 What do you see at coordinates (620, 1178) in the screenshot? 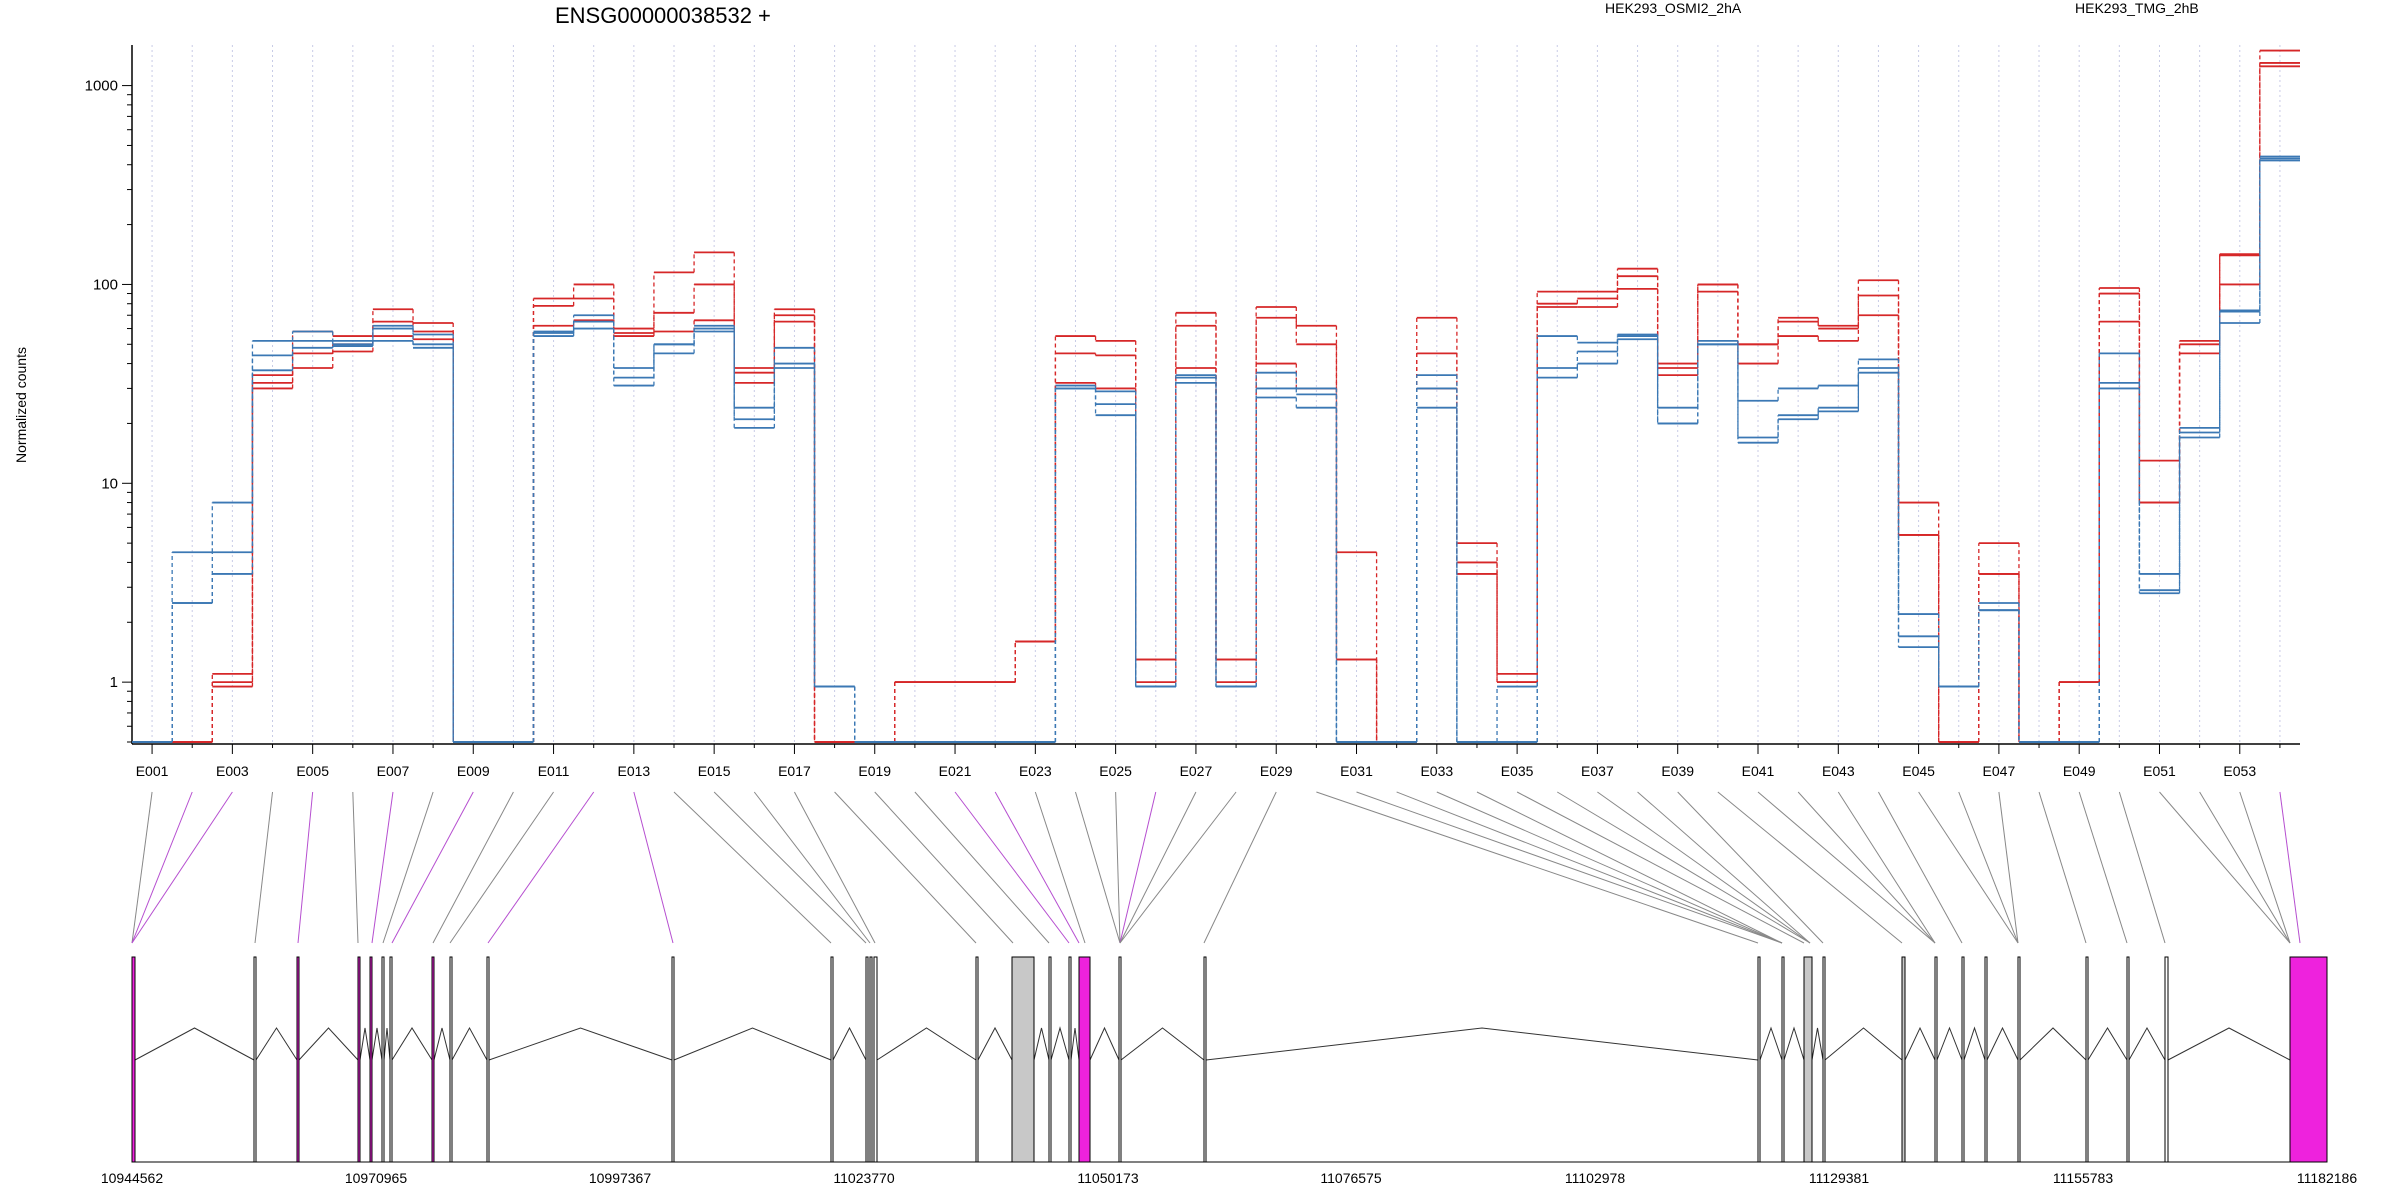
I see `coordinate-label: 10997367` at bounding box center [620, 1178].